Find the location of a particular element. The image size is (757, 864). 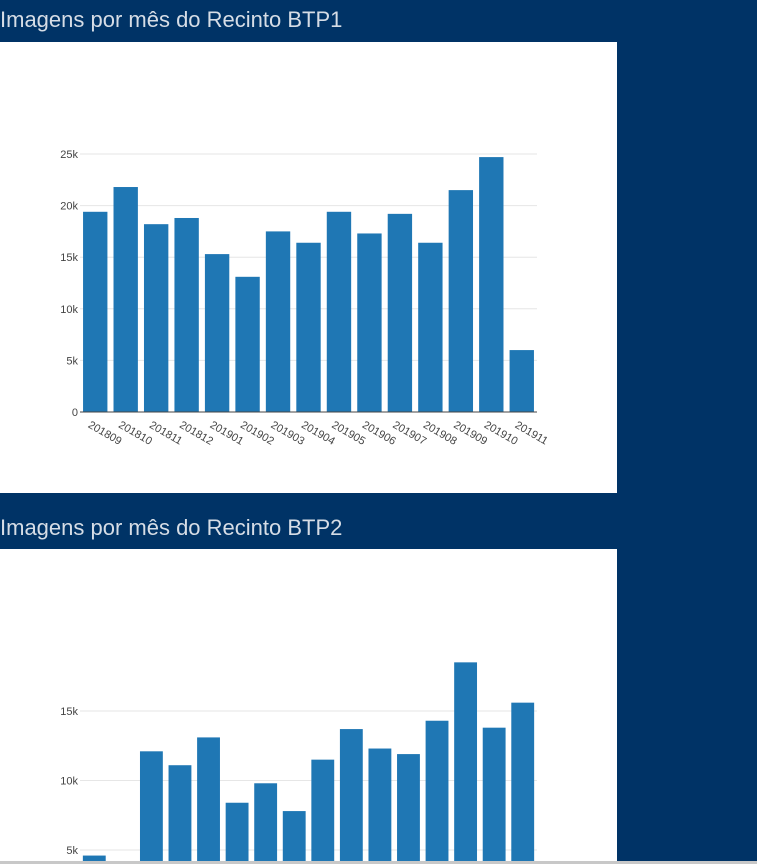

x-tick-label: 201911 is located at coordinates (531, 433).